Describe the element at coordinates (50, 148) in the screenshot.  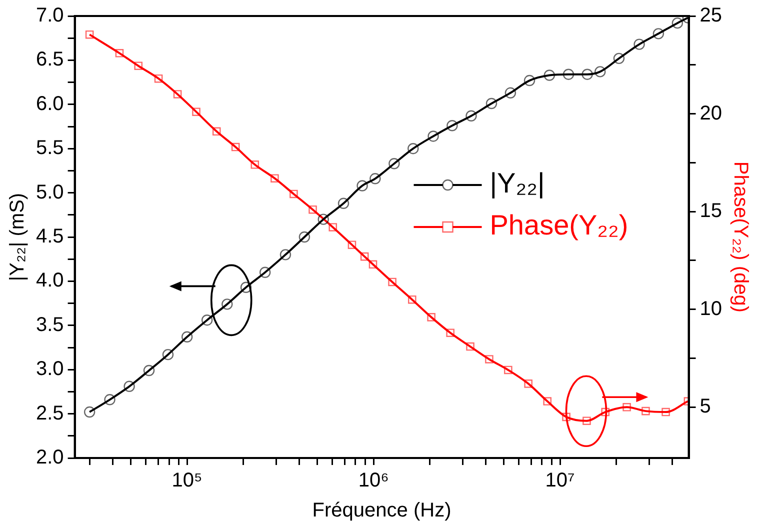
I see `y-tick-label: 5.5` at that location.